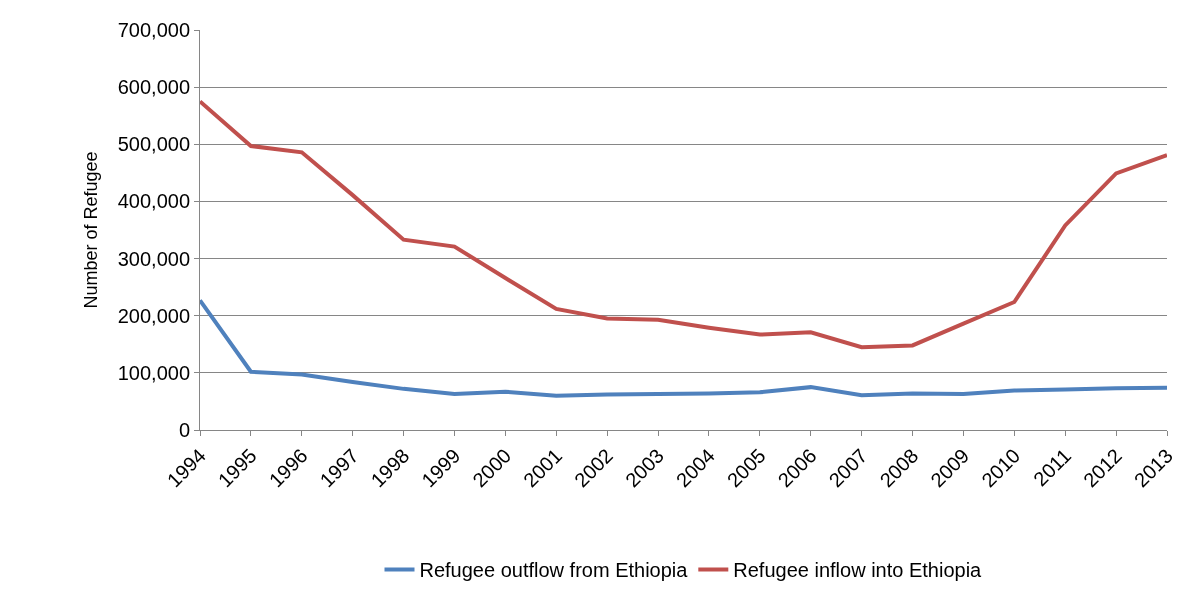 Image resolution: width=1189 pixels, height=601 pixels. I want to click on legend-label: Refugee outflow from Ethiopia, so click(554, 570).